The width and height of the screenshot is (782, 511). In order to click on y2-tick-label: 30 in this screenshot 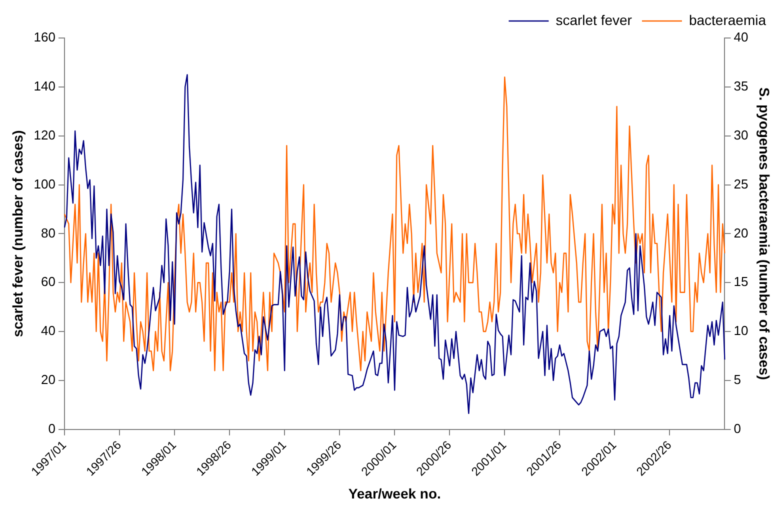, I will do `click(741, 134)`.